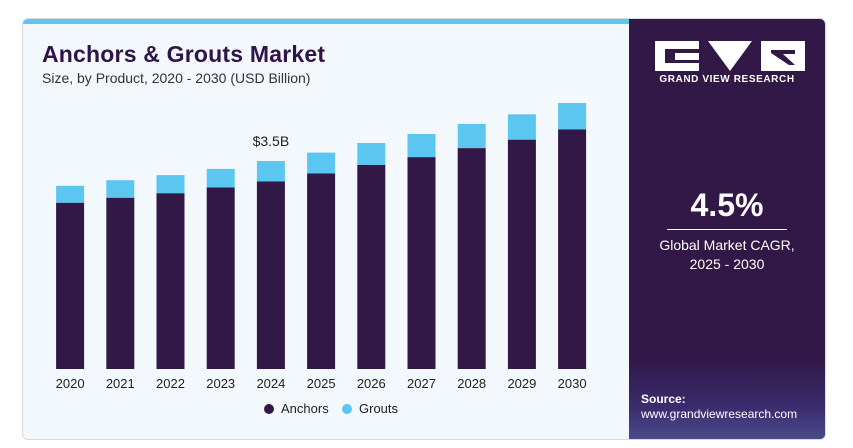  What do you see at coordinates (521, 383) in the screenshot?
I see `x-tick-label-2029: 2029` at bounding box center [521, 383].